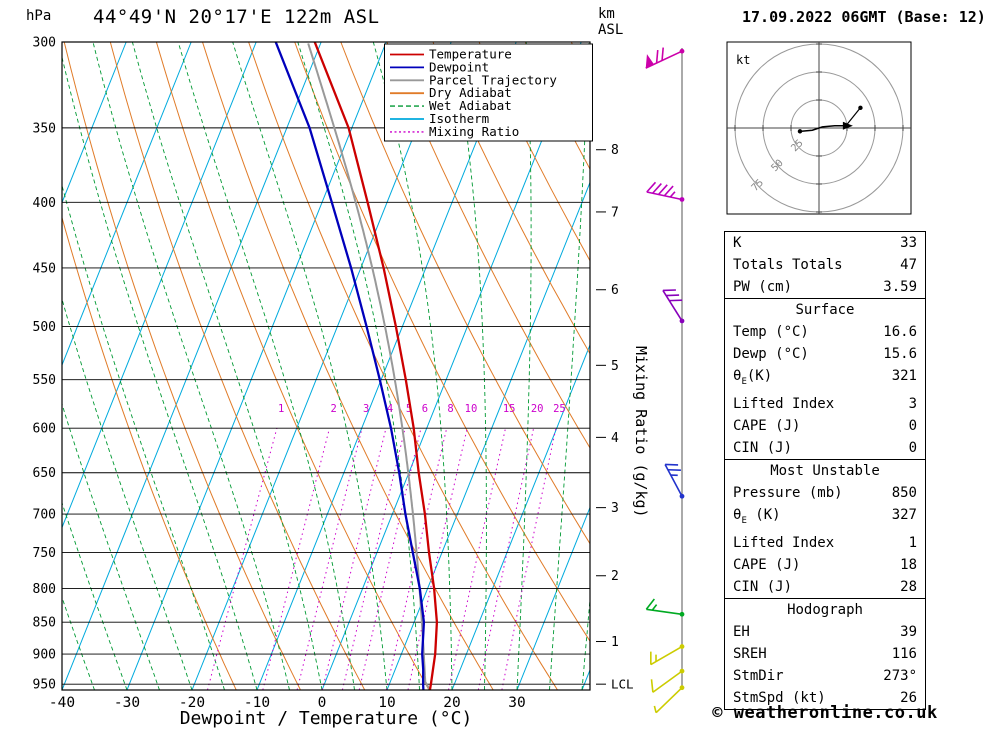 This screenshot has width=1000, height=733. What do you see at coordinates (900, 332) in the screenshot?
I see `stat-value: 16.6` at bounding box center [900, 332].